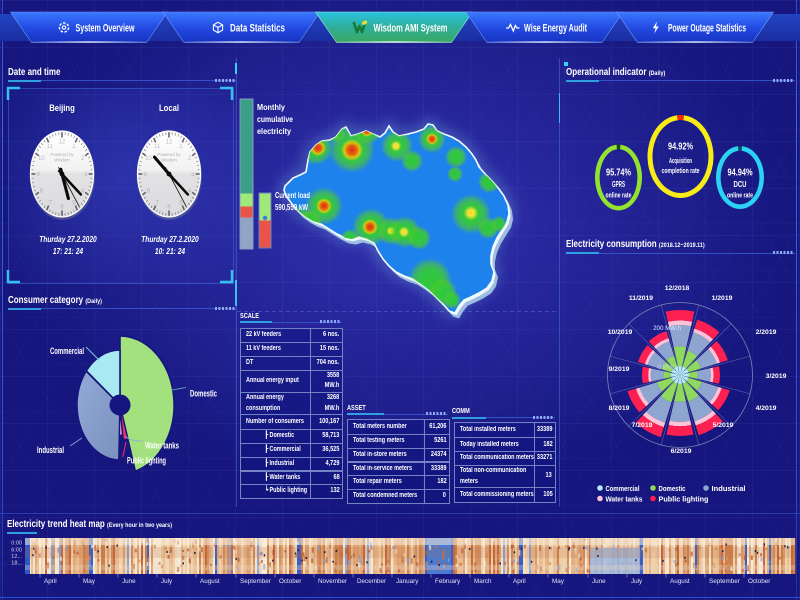 This screenshot has width=800, height=600. I want to click on svg-text: 0:00, so click(16, 544).